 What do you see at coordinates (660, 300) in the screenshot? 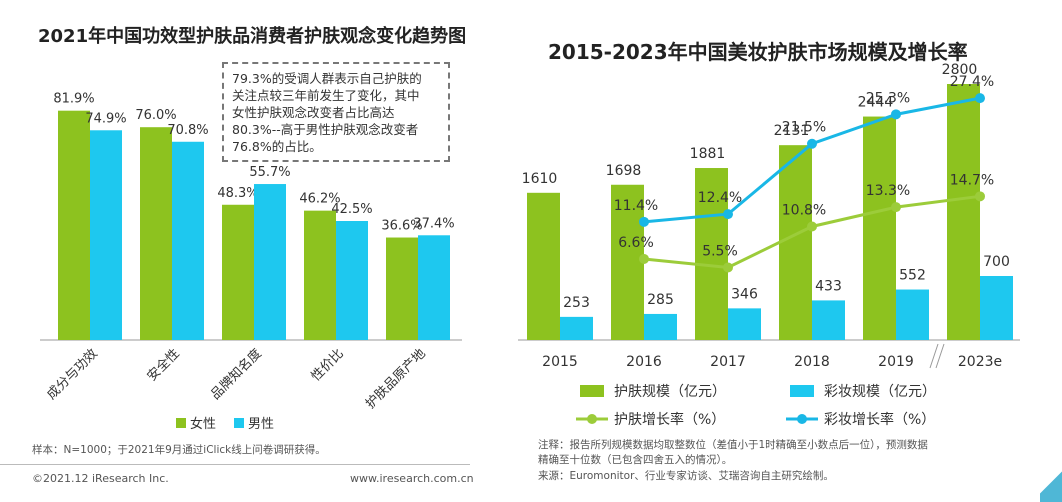
I see `data-label: 285` at bounding box center [660, 300].